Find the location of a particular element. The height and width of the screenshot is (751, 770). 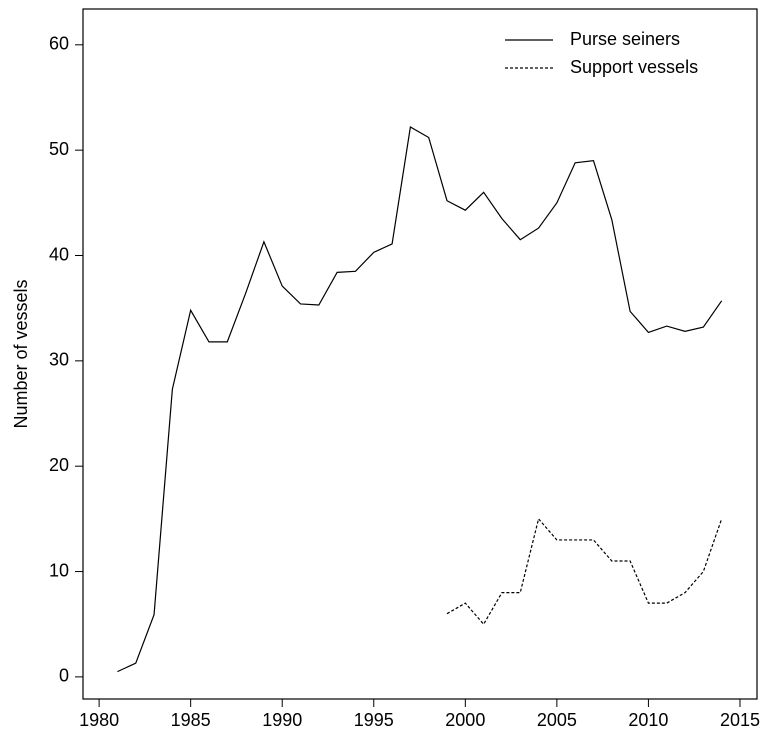

y-tick-label: 10 is located at coordinates (59, 570).